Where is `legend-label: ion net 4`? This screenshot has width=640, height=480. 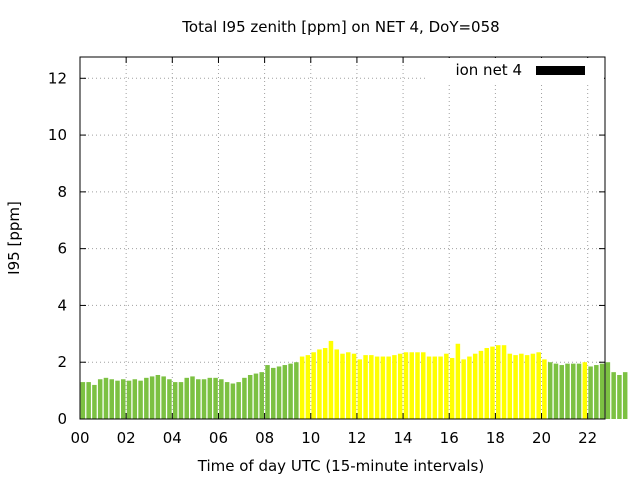 legend-label: ion net 4 is located at coordinates (488, 70).